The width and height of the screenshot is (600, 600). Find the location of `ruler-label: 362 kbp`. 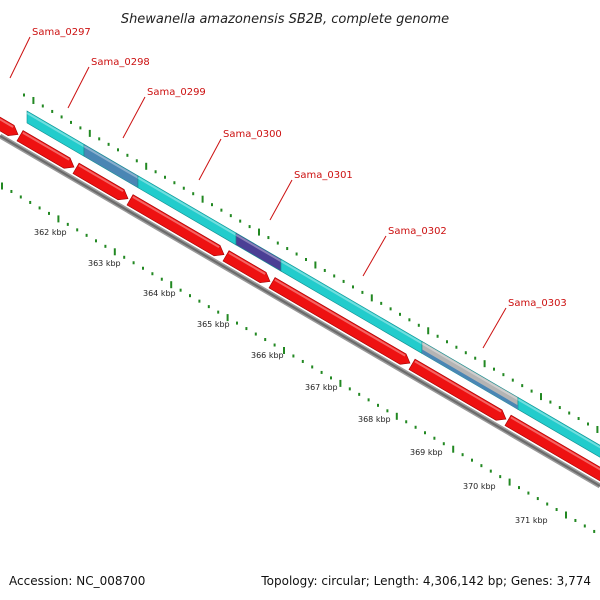

ruler-label: 362 kbp is located at coordinates (50, 232).